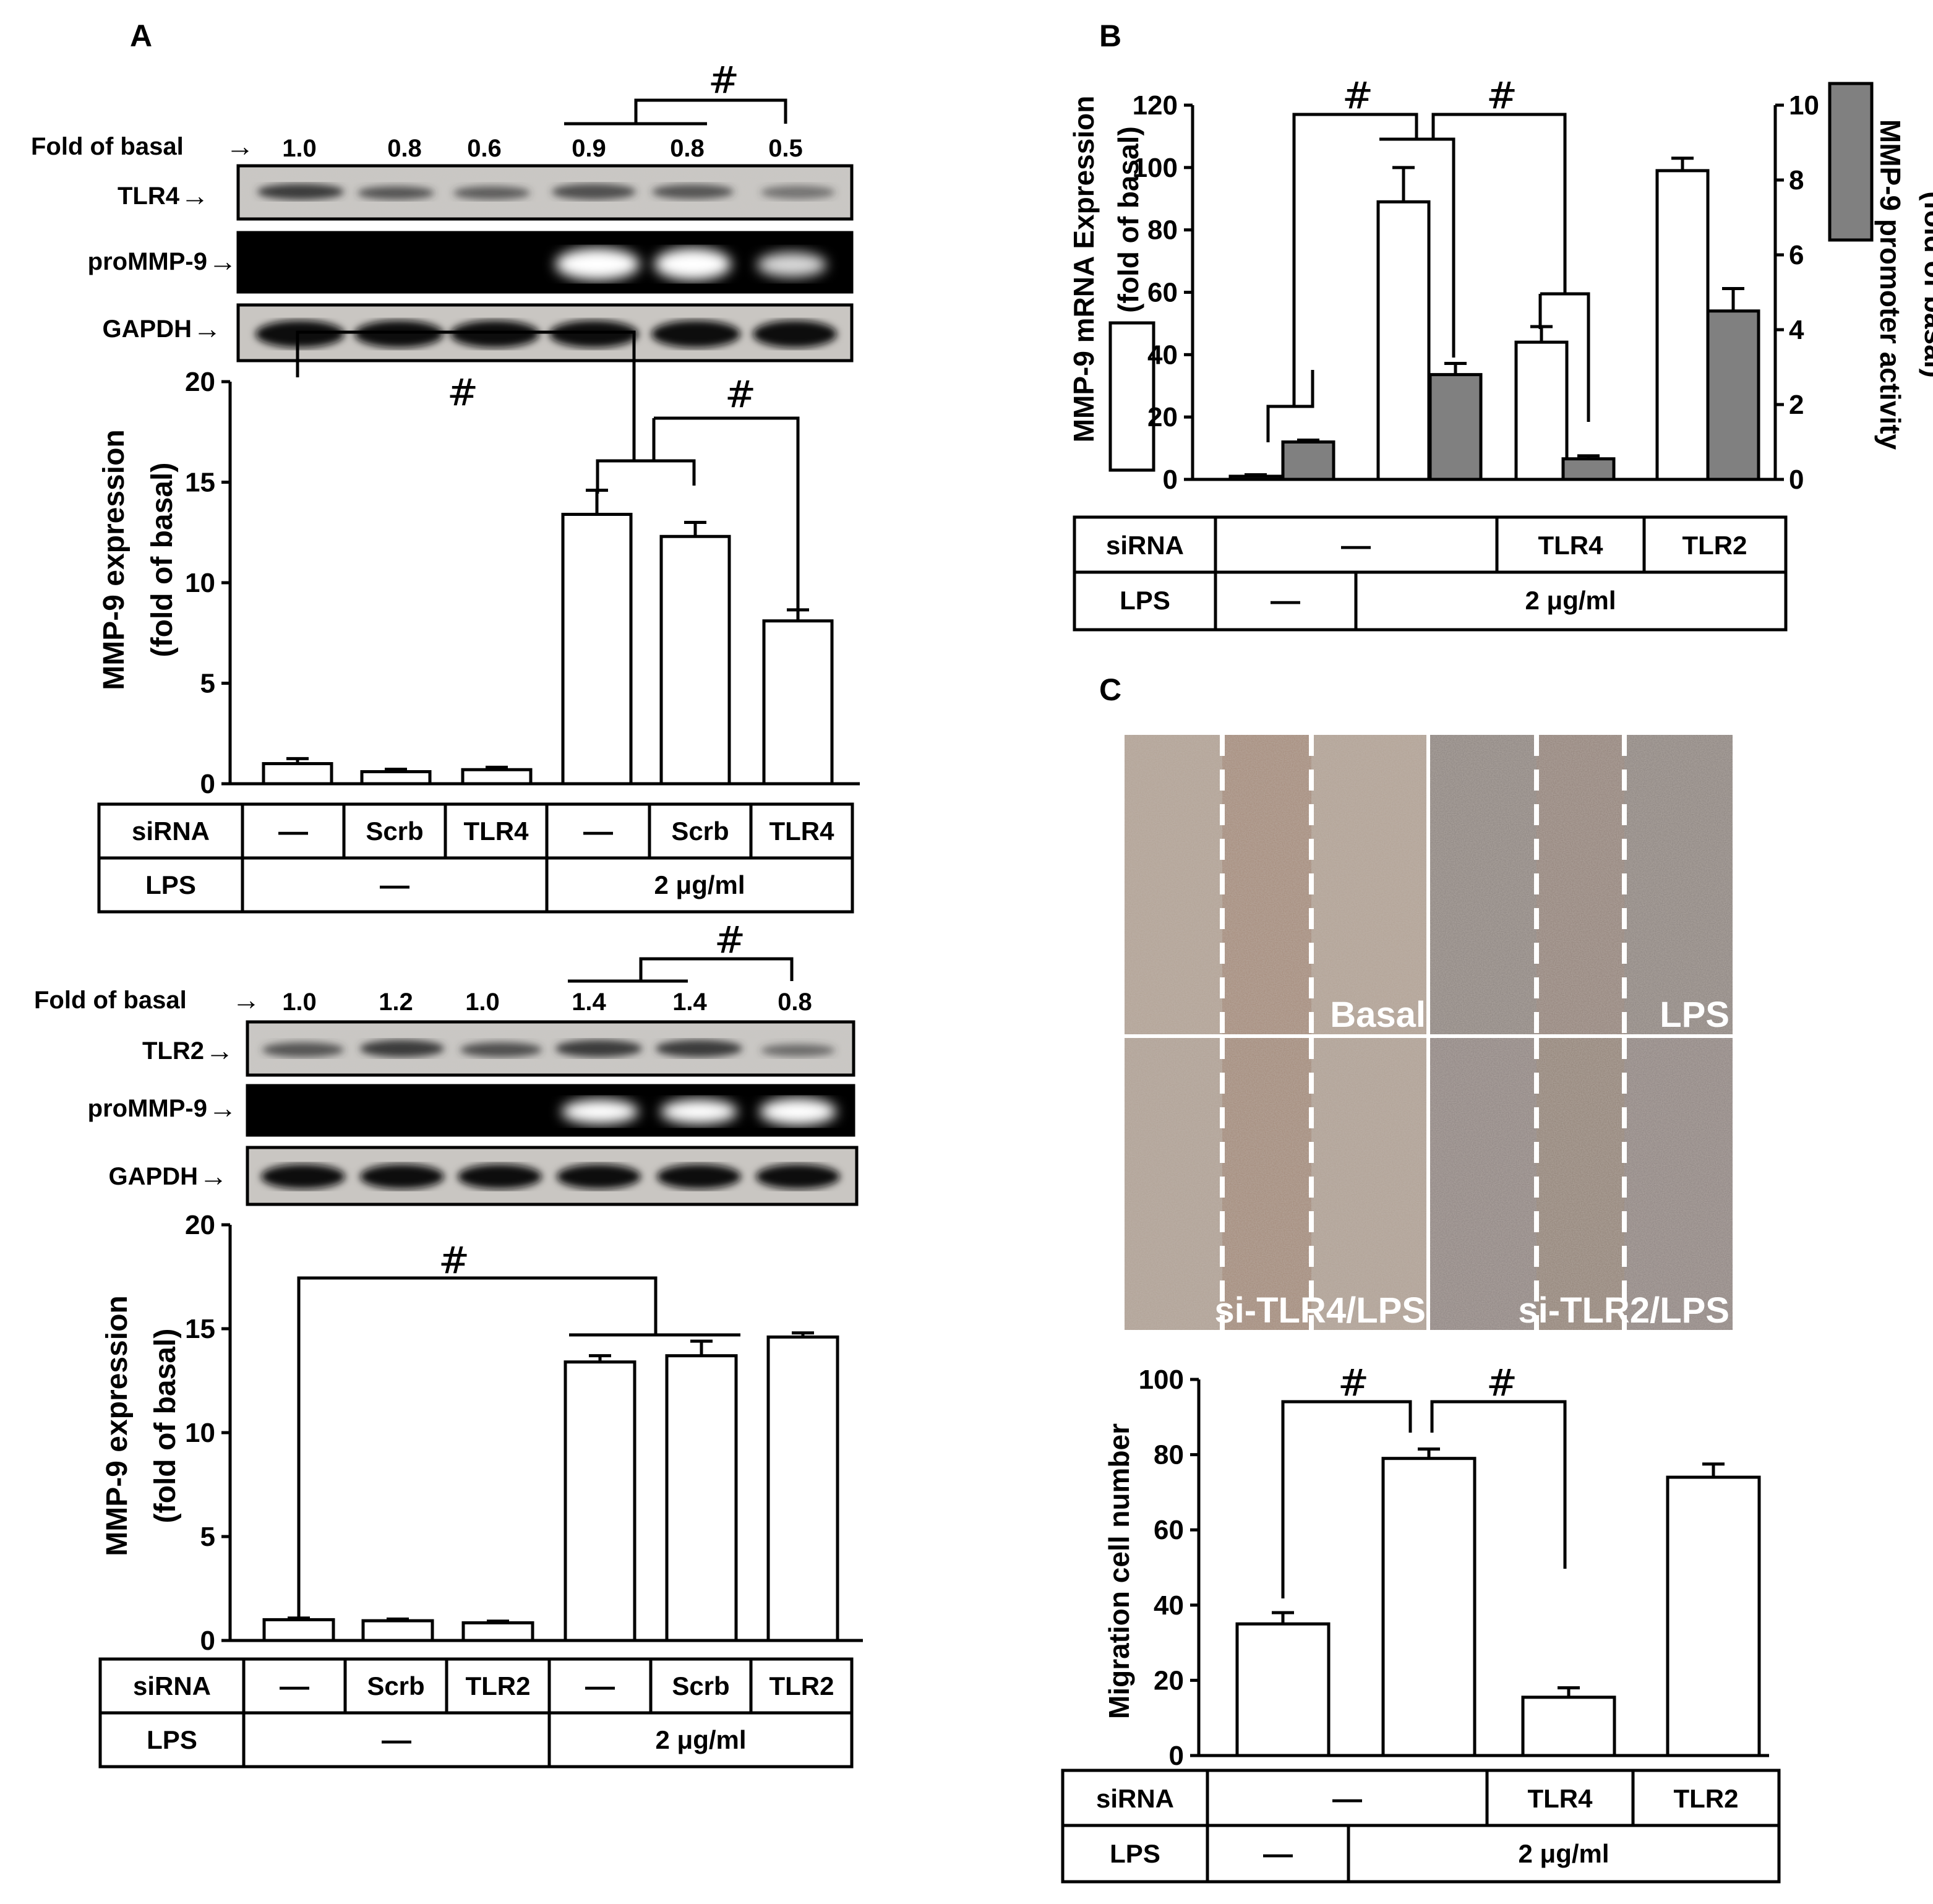 This screenshot has width=1933, height=1904. What do you see at coordinates (396, 1002) in the screenshot?
I see `fold-value: 1.2` at bounding box center [396, 1002].